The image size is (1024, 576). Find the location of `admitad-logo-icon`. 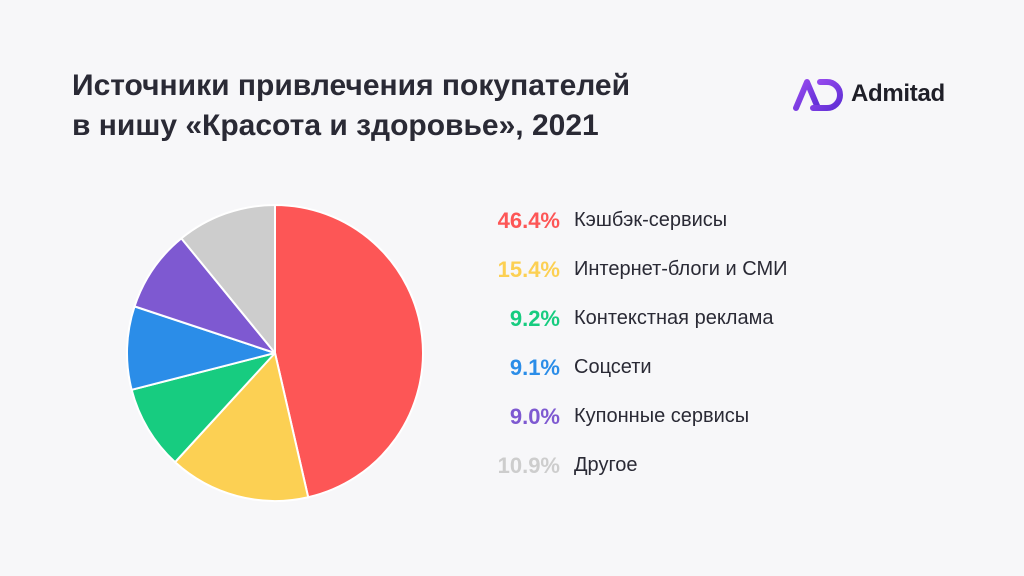

admitad-logo-icon is located at coordinates (818, 95).